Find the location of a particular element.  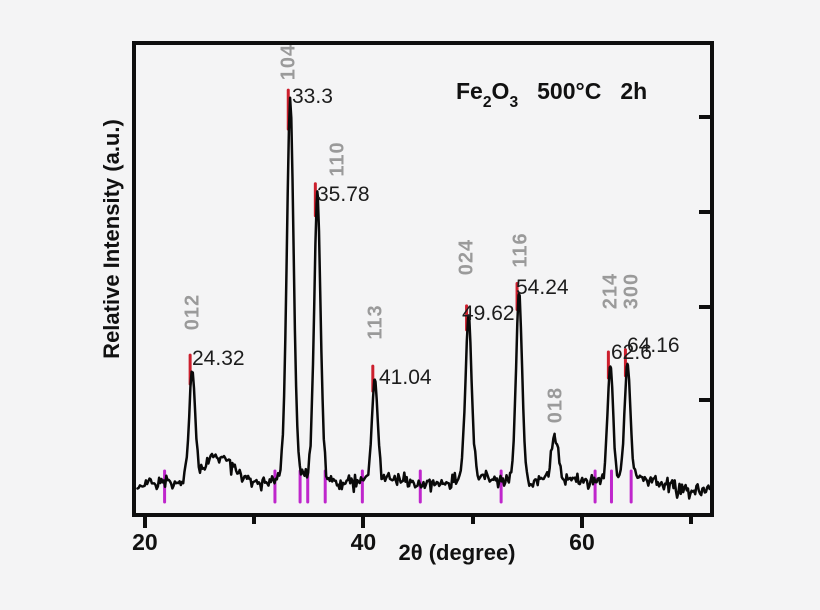

annotation-temperature: 500°C is located at coordinates (569, 91).